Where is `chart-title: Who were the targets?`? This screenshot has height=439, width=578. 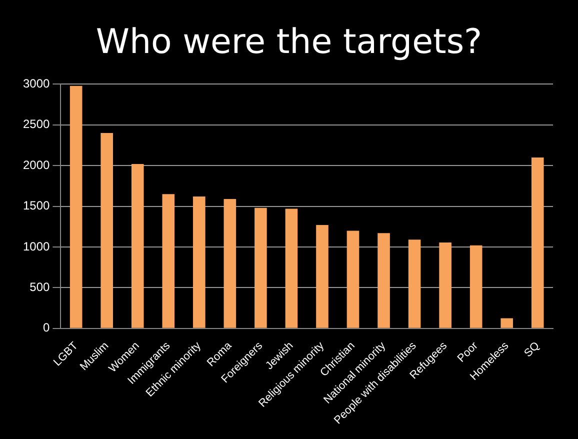
chart-title: Who were the targets? is located at coordinates (289, 42).